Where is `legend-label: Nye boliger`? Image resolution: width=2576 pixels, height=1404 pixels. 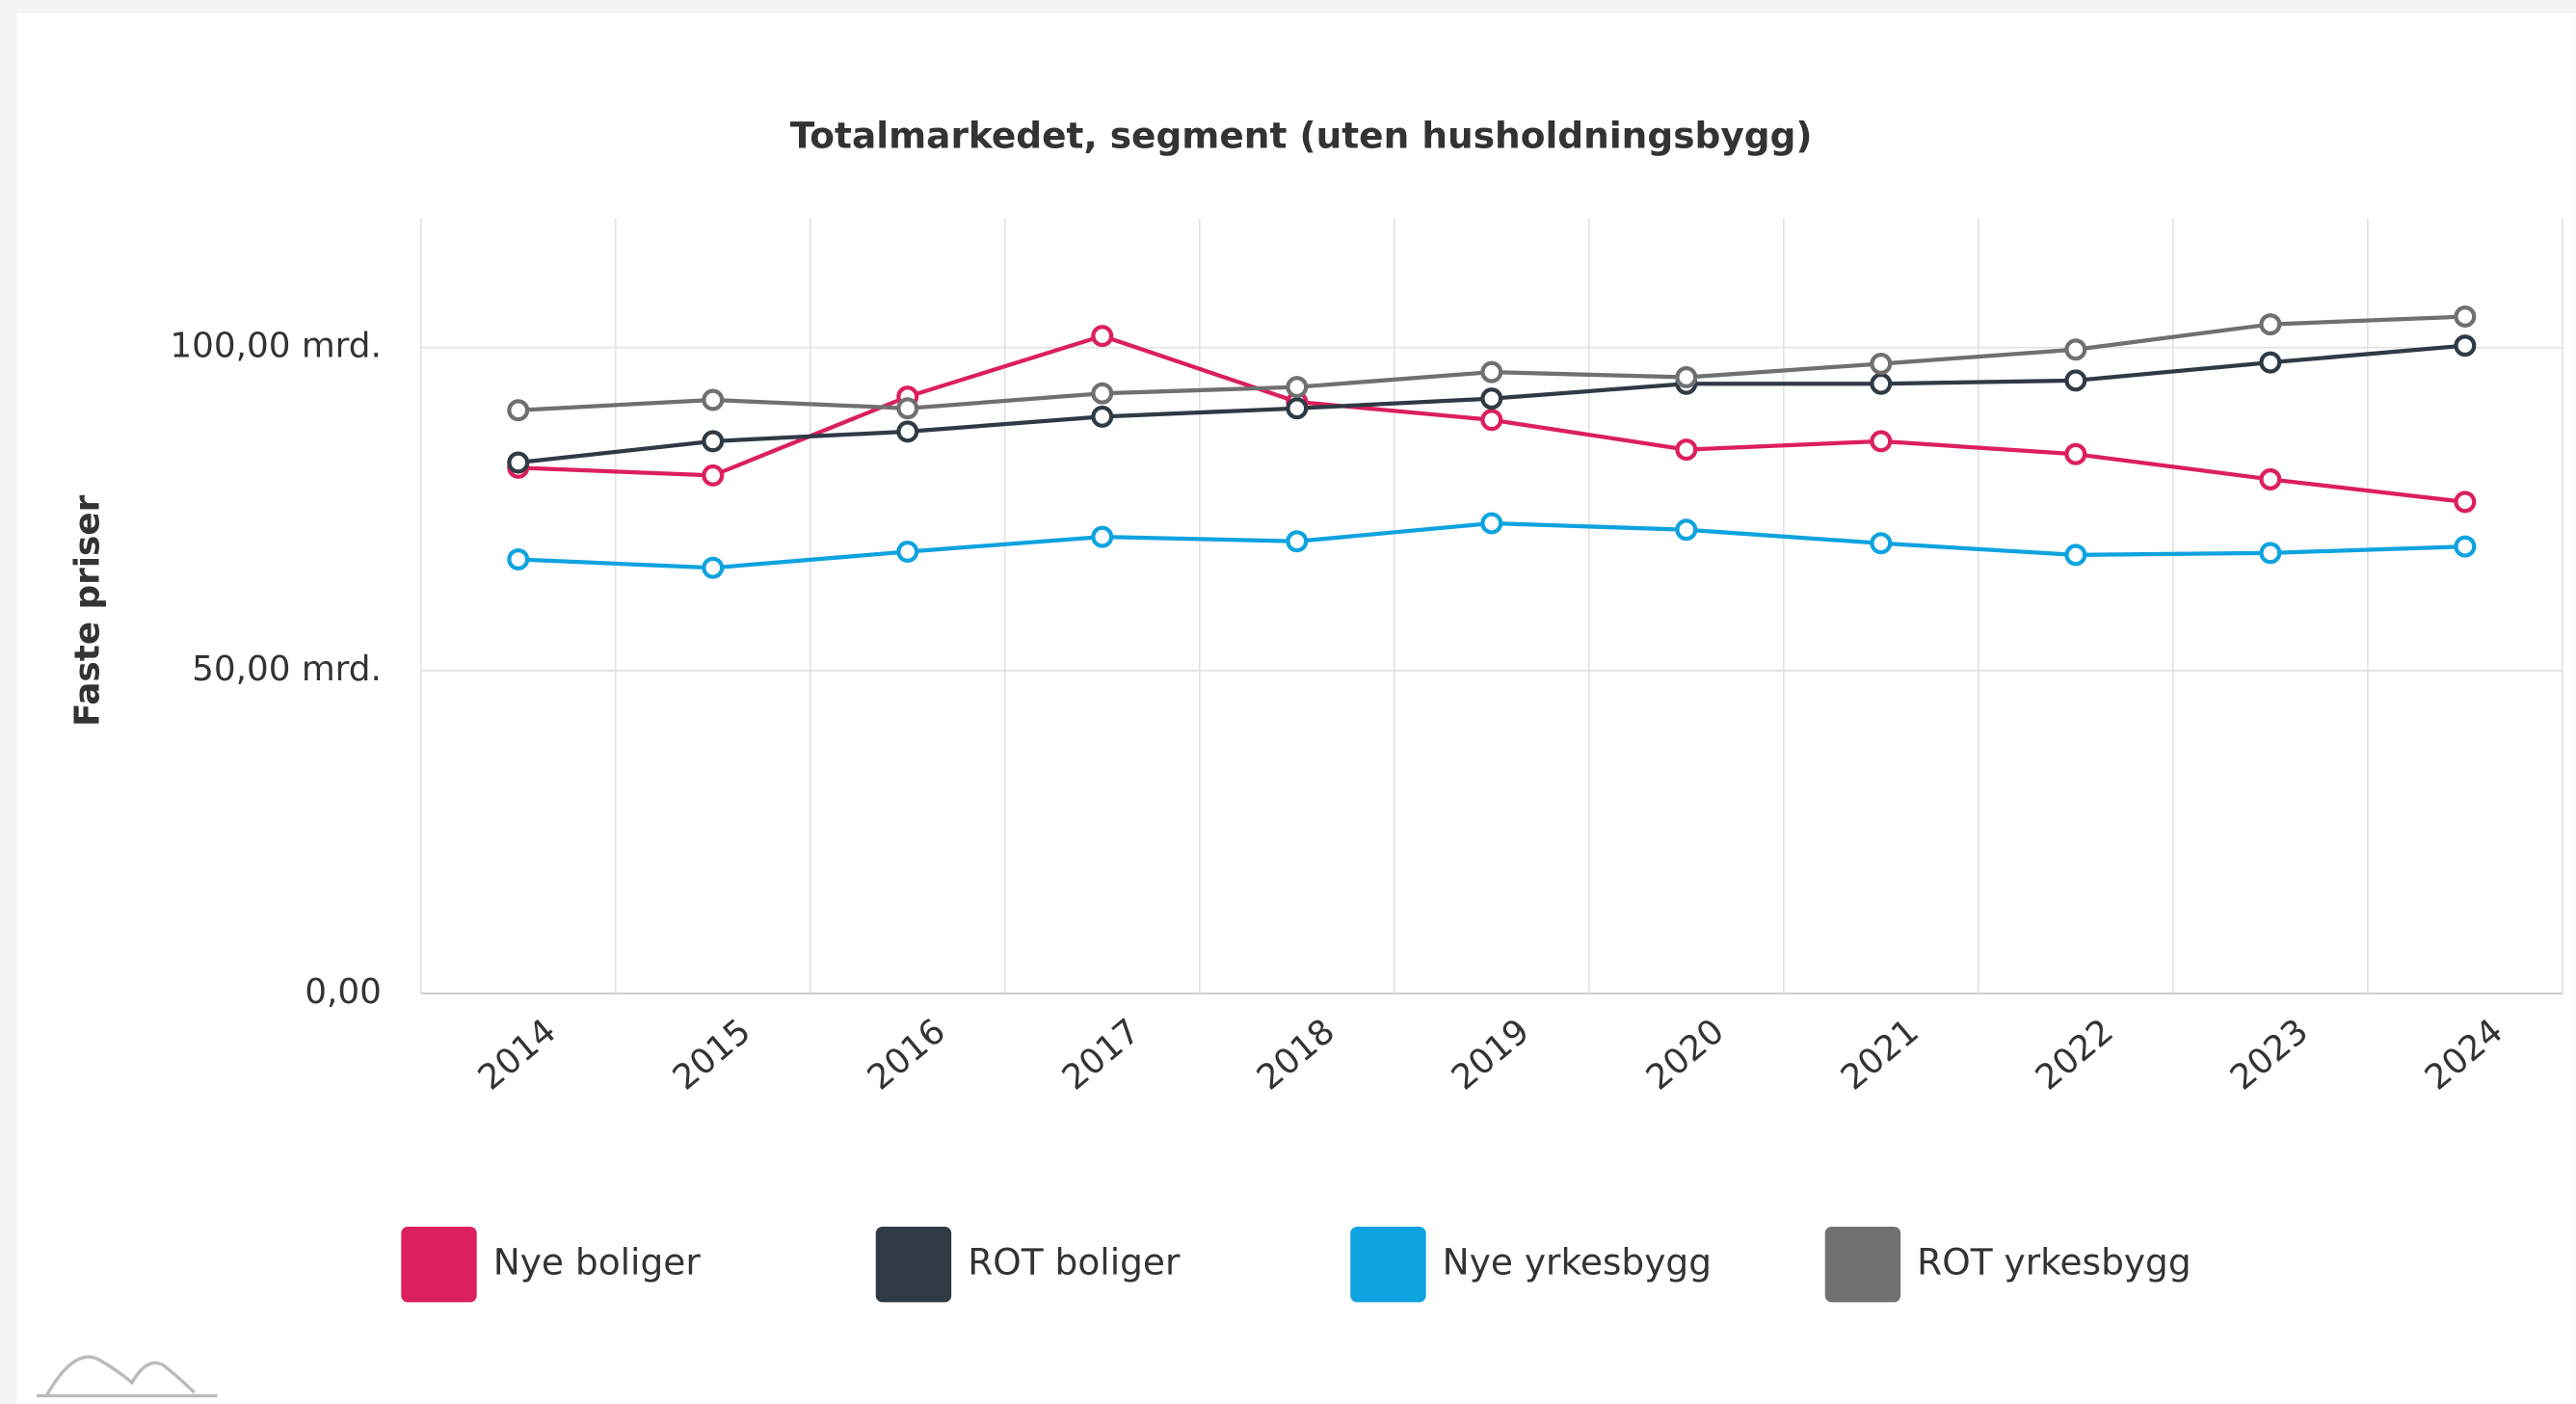 legend-label: Nye boliger is located at coordinates (597, 1262).